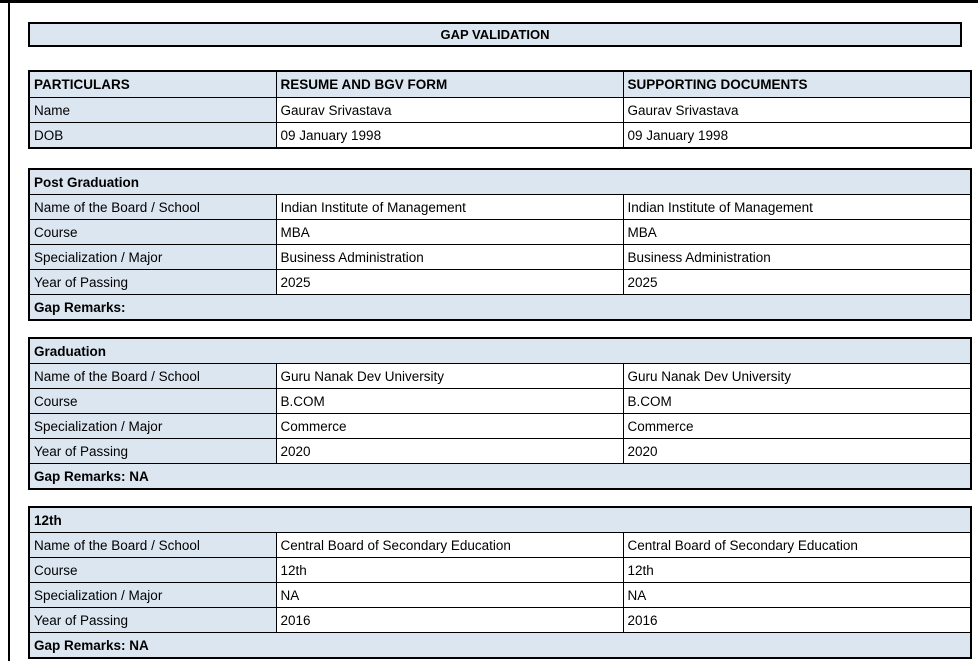  Describe the element at coordinates (797, 282) in the screenshot. I see `year-documents-value: 2025` at that location.